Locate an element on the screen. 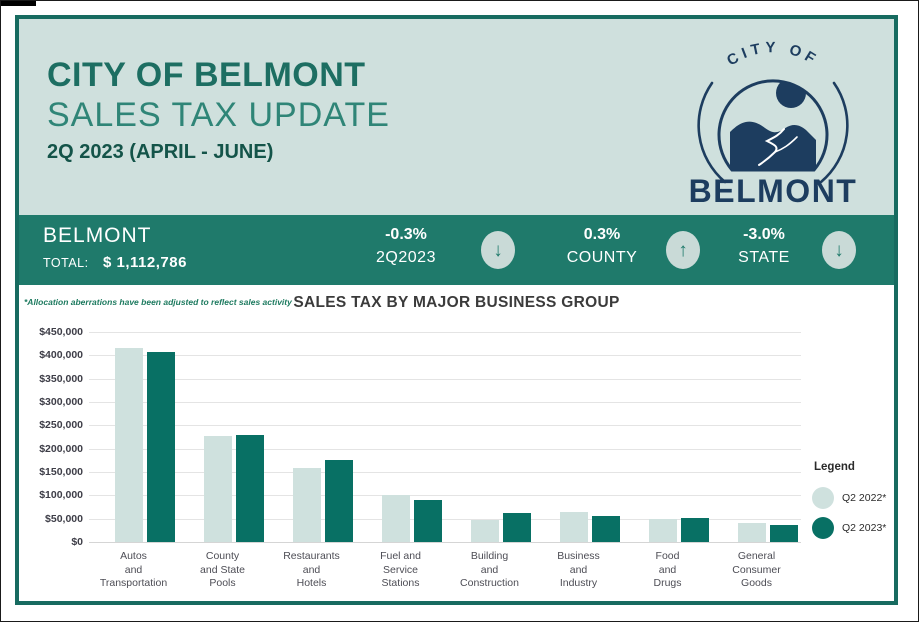 The height and width of the screenshot is (622, 919). y-axis-label: $150,000 is located at coordinates (61, 472).